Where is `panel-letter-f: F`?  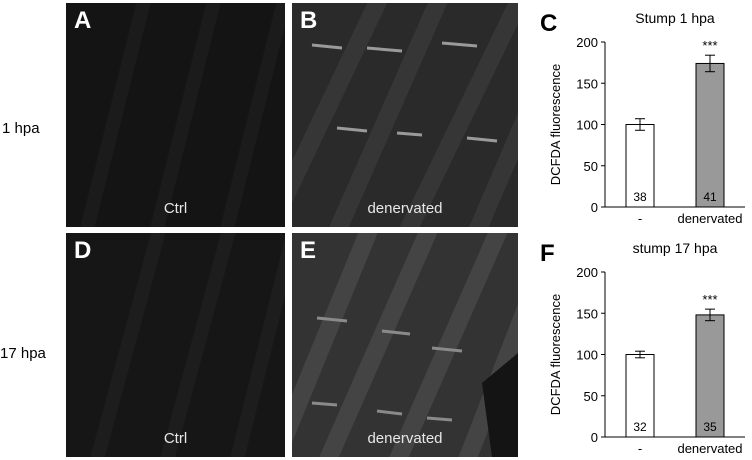 panel-letter-f: F is located at coordinates (547, 253).